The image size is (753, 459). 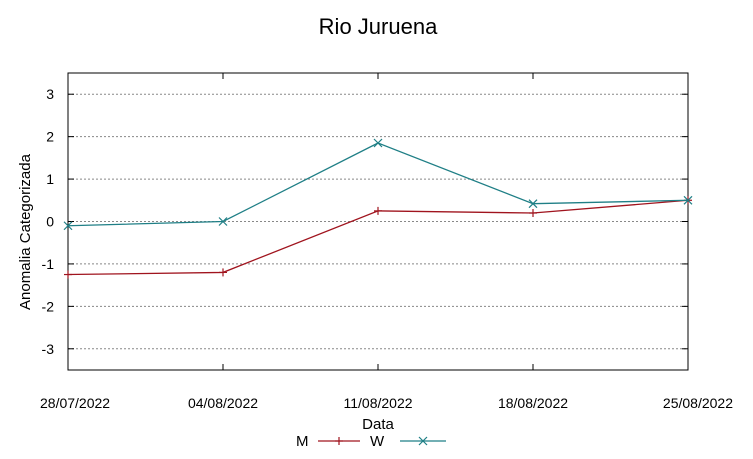 What do you see at coordinates (223, 403) in the screenshot?
I see `x-tick-label: 04/08/2022` at bounding box center [223, 403].